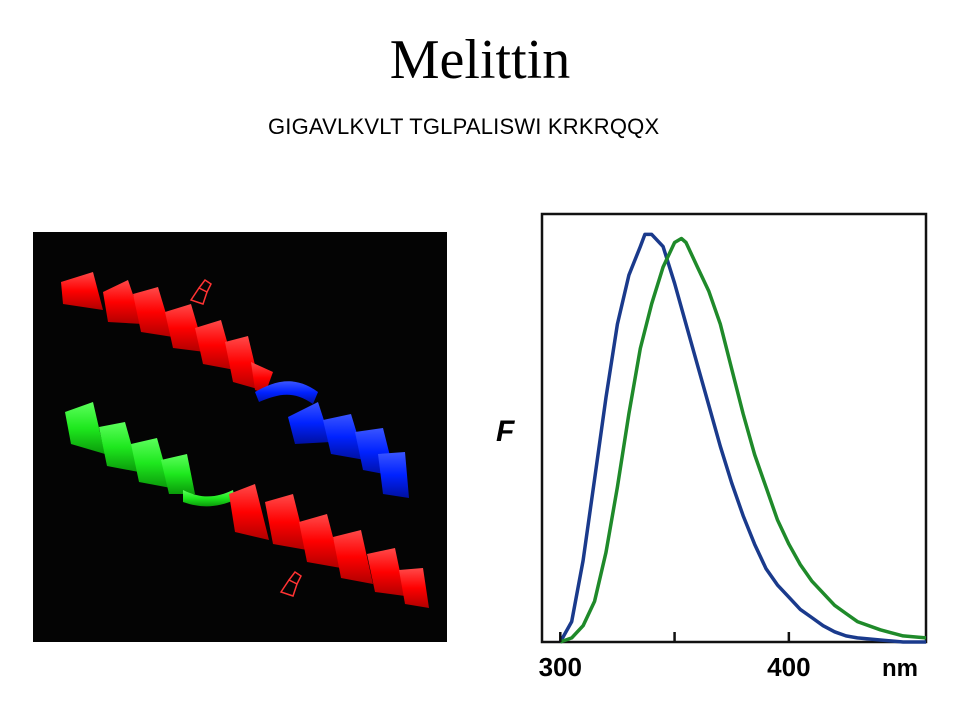 The image size is (960, 720). What do you see at coordinates (900, 668) in the screenshot?
I see `x-axis-unit-label: nm` at bounding box center [900, 668].